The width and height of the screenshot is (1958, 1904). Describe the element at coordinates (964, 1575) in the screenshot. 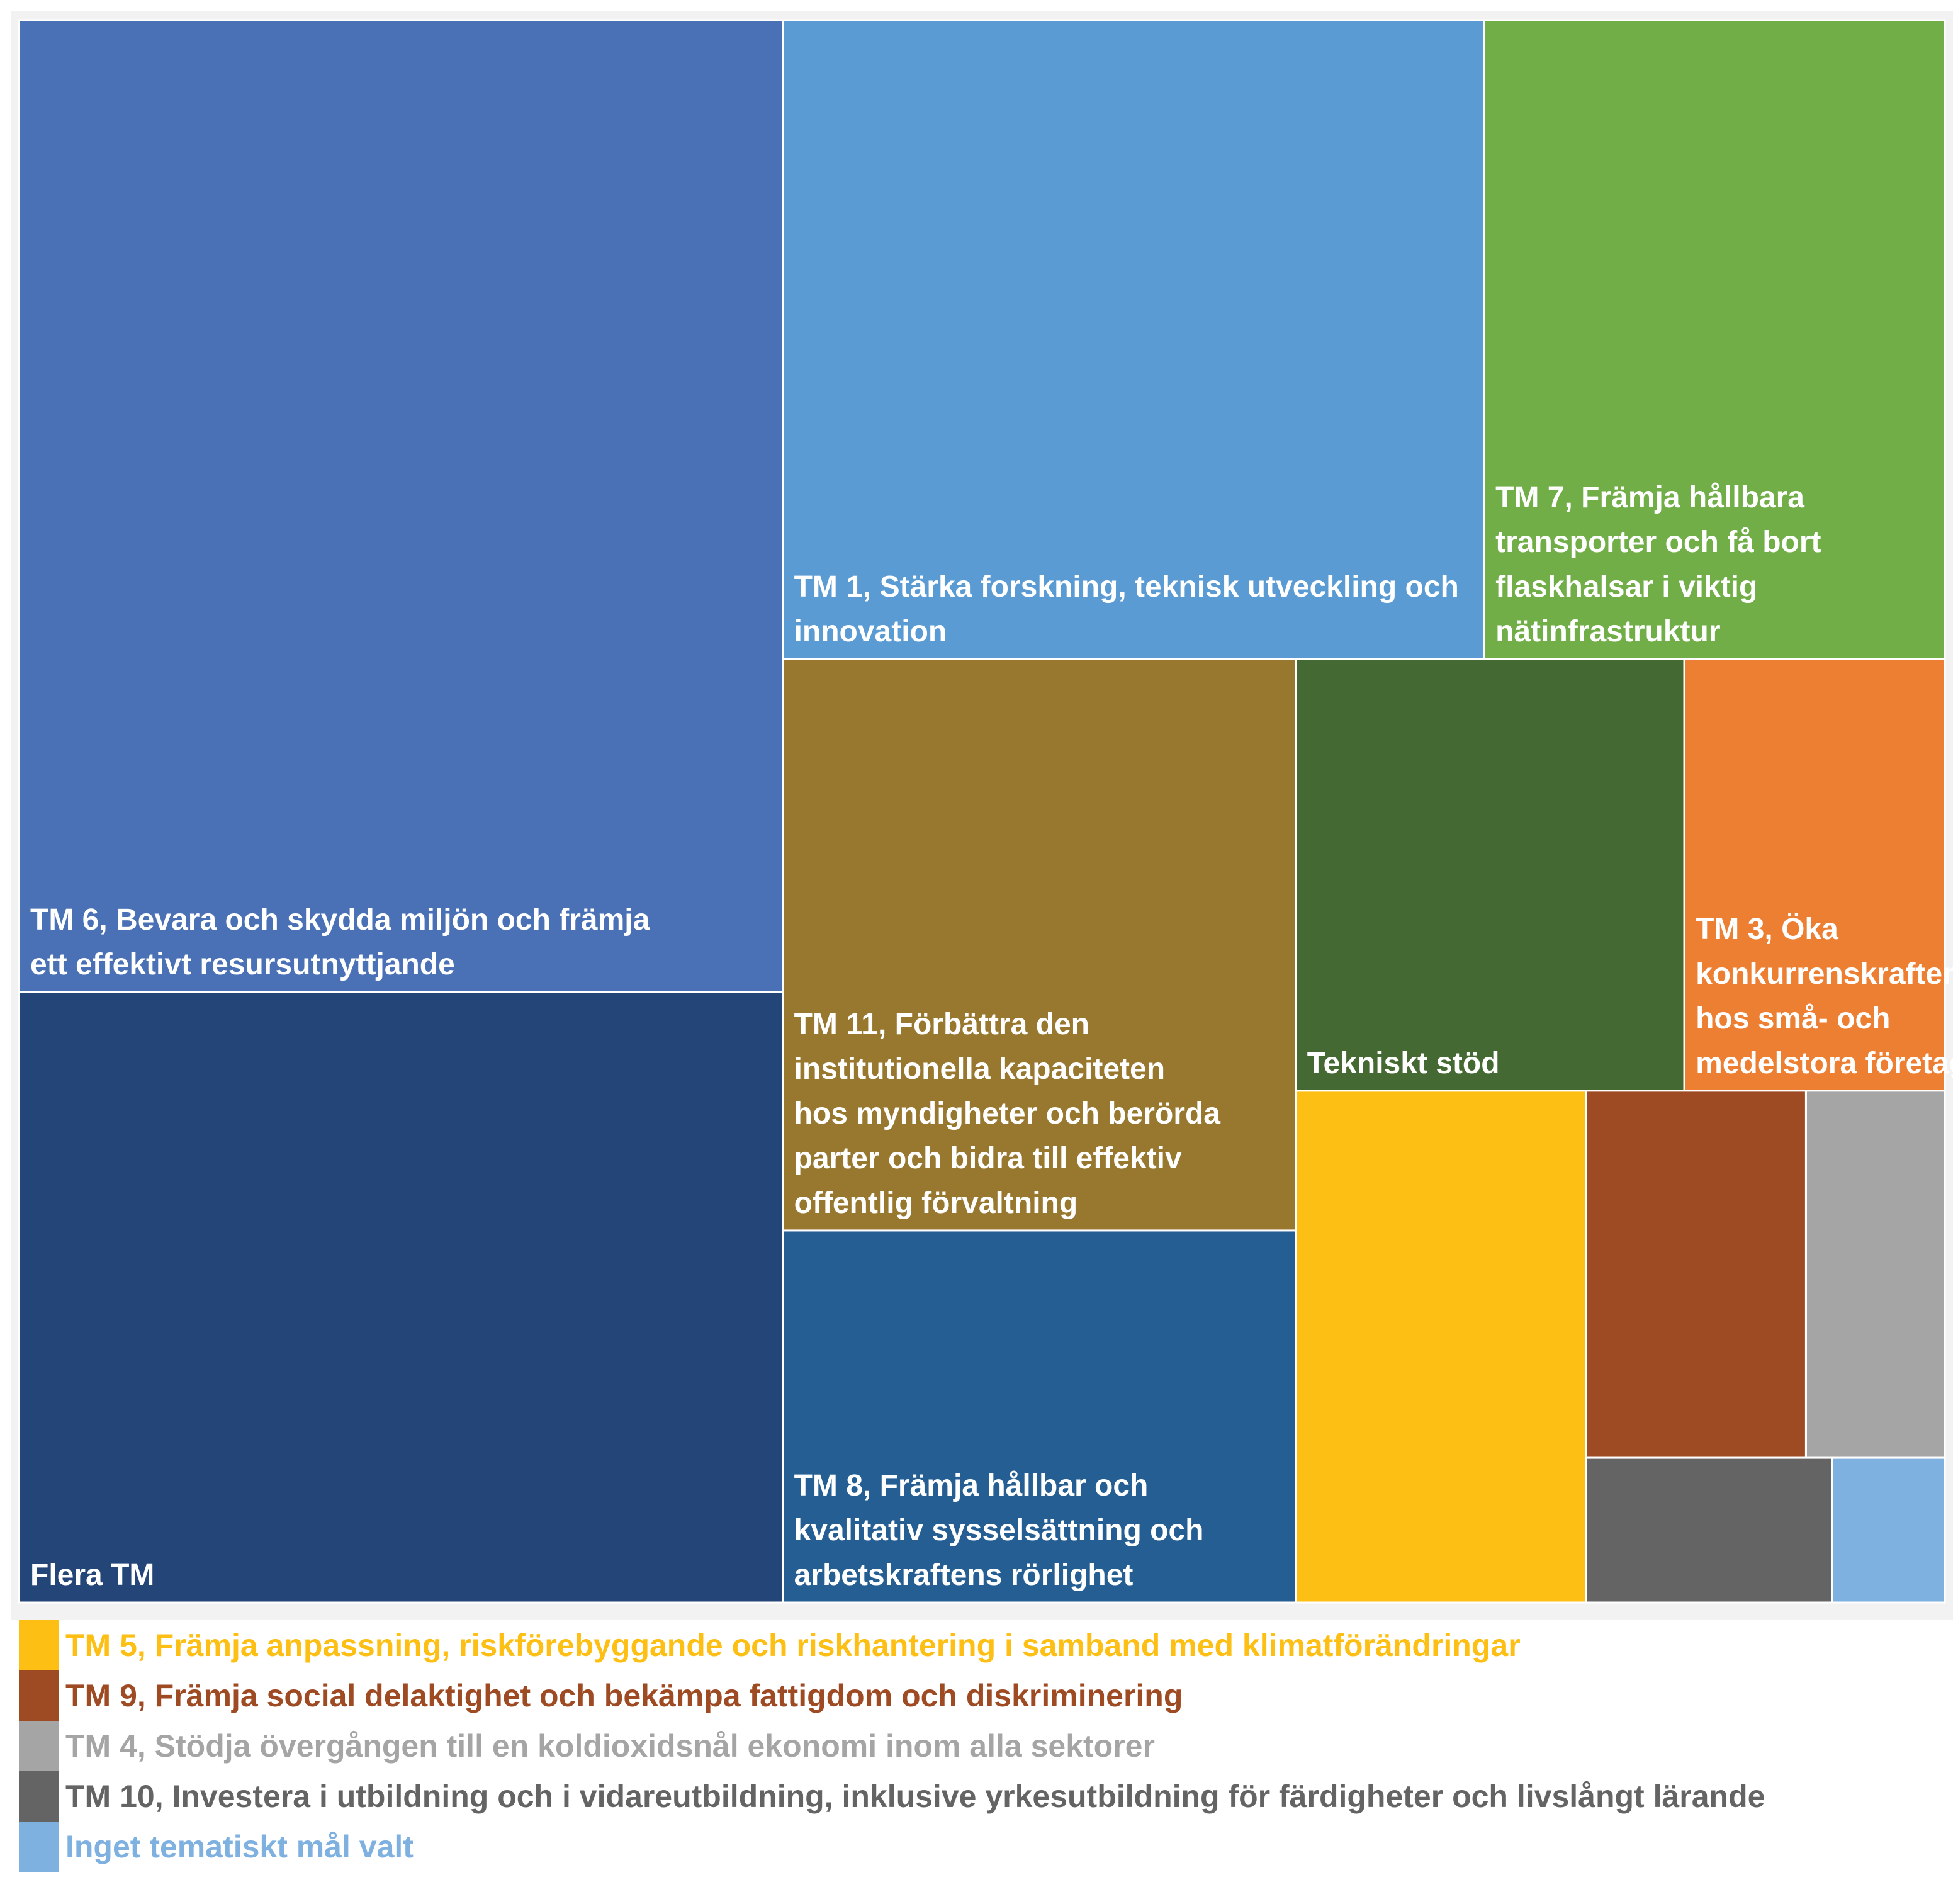

I see `tile-label-line: arbetskraftens rörlighet` at that location.